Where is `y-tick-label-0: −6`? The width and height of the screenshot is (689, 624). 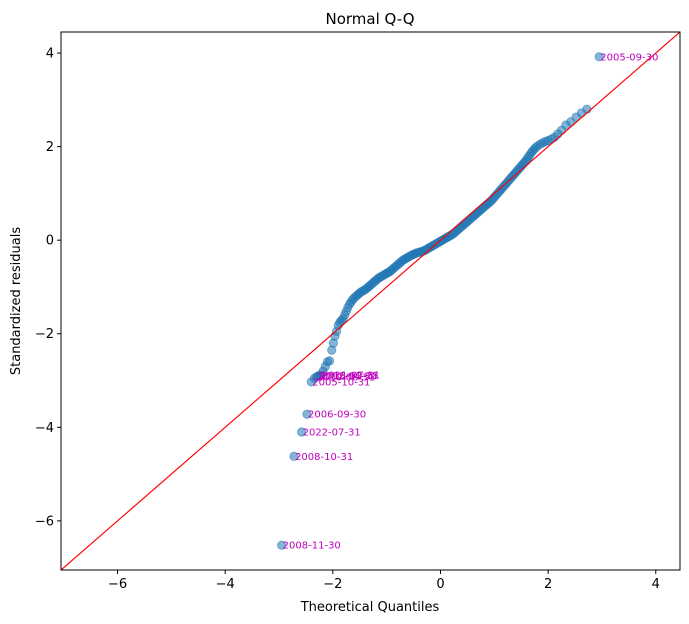
y-tick-label-0: −6 is located at coordinates (44, 521).